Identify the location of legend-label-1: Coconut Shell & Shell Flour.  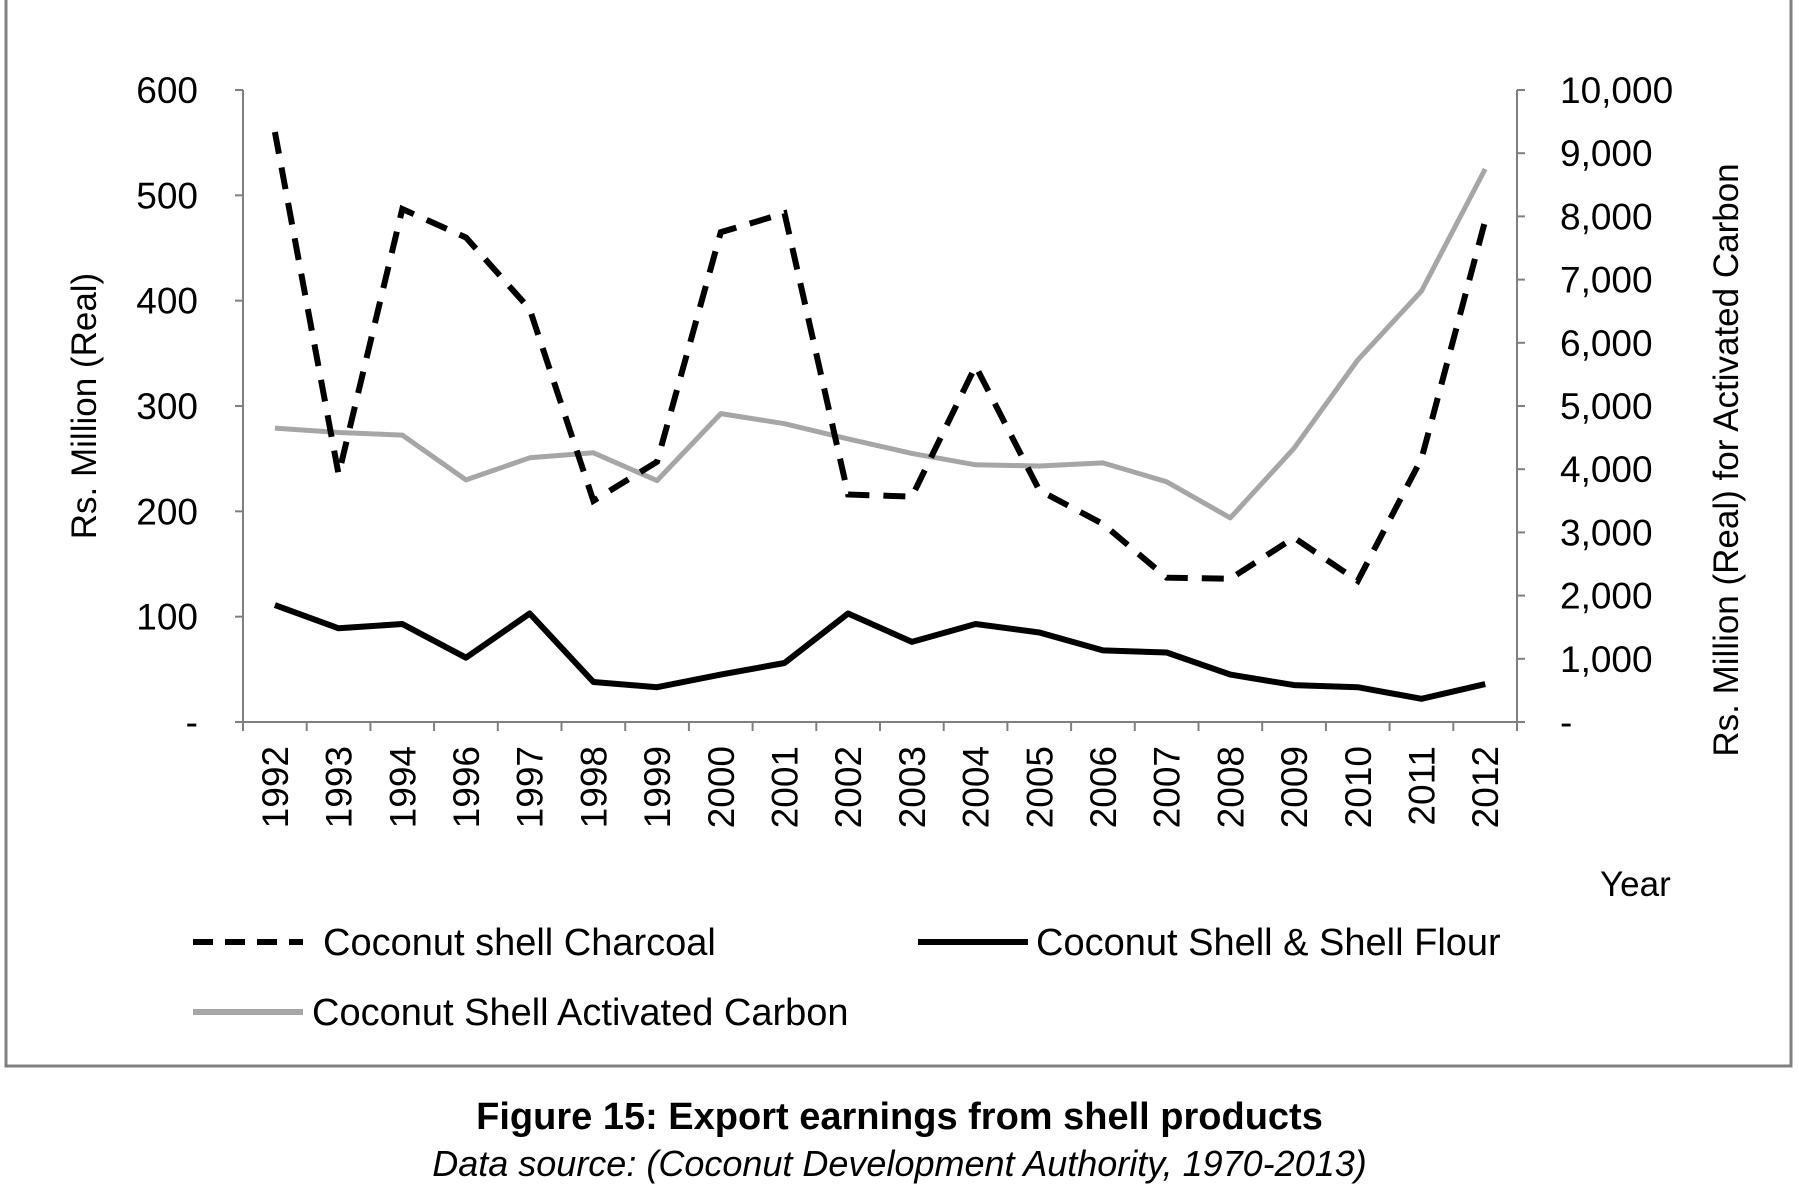
(1268, 943).